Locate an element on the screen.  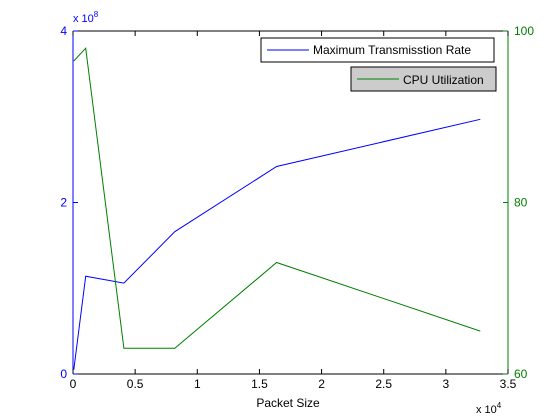
x-tick-label: 3.5 is located at coordinates (508, 384).